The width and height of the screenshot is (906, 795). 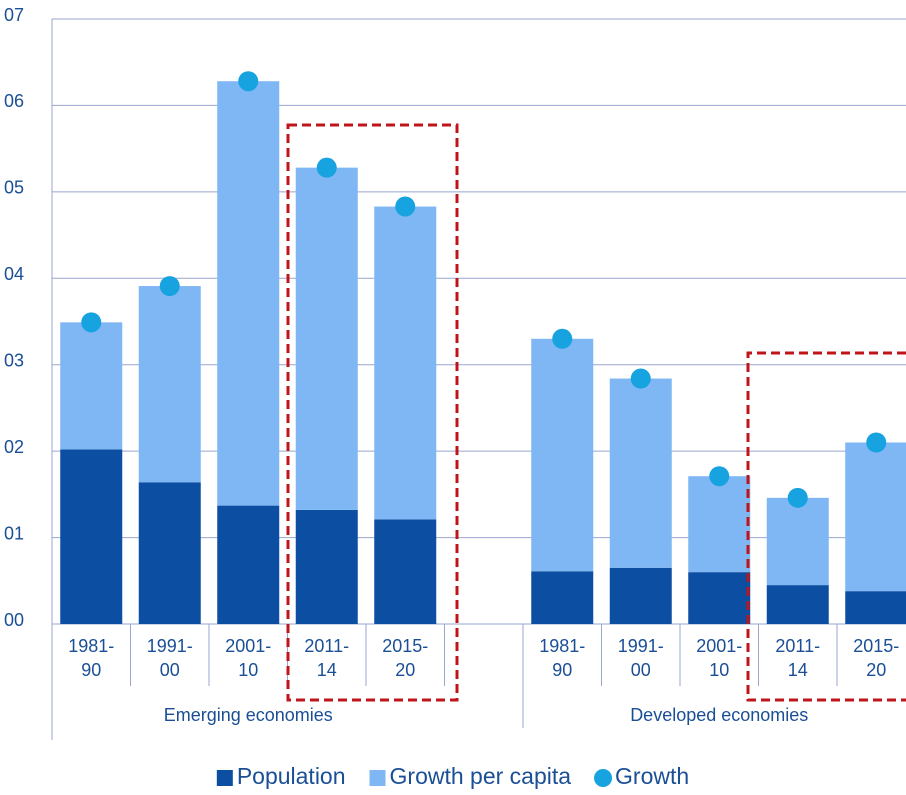 What do you see at coordinates (14, 360) in the screenshot?
I see `y-tick-label: 03` at bounding box center [14, 360].